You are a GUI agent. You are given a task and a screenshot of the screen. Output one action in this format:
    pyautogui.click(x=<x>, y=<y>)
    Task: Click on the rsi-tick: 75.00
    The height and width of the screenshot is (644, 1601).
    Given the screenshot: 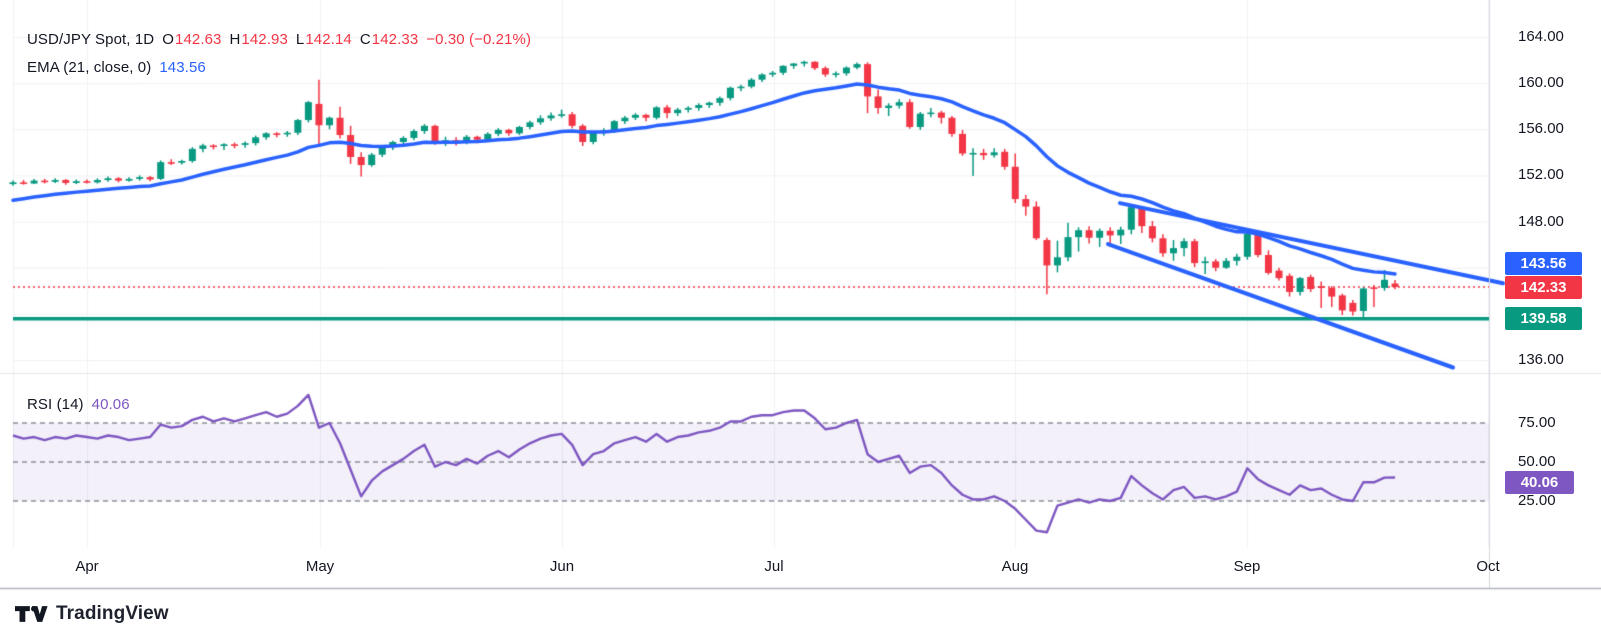 What is the action you would take?
    pyautogui.click(x=1537, y=422)
    